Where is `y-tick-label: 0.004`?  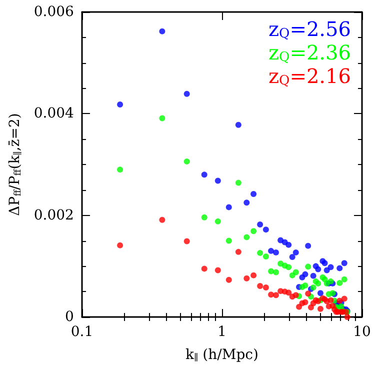
y-tick-label: 0.004 is located at coordinates (54, 114).